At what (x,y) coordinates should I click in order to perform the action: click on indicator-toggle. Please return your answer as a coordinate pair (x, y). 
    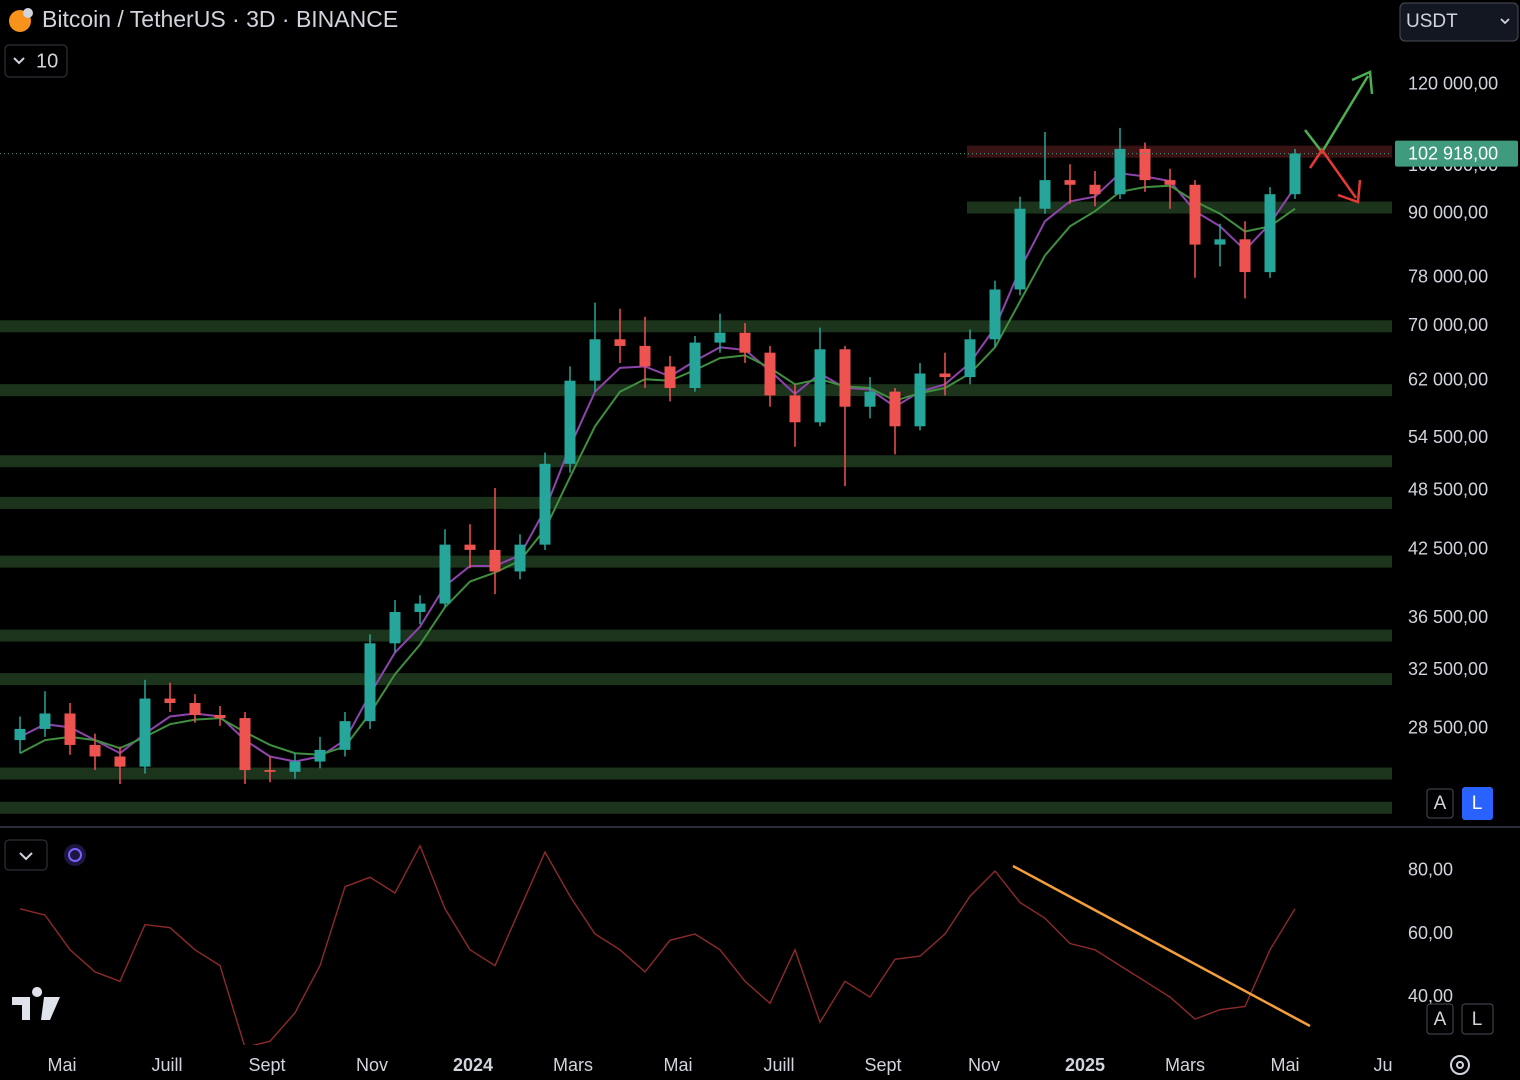
    Looking at the image, I should click on (36, 61).